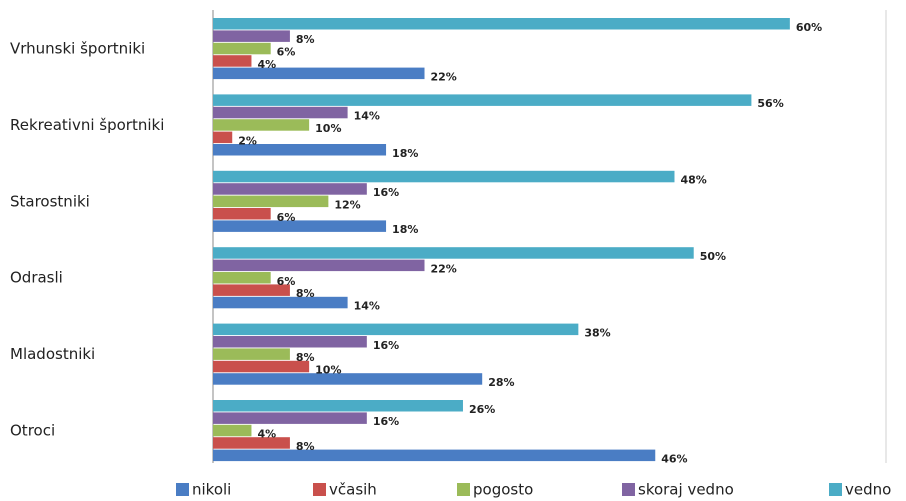  What do you see at coordinates (597, 332) in the screenshot?
I see `data-label: 38%` at bounding box center [597, 332].